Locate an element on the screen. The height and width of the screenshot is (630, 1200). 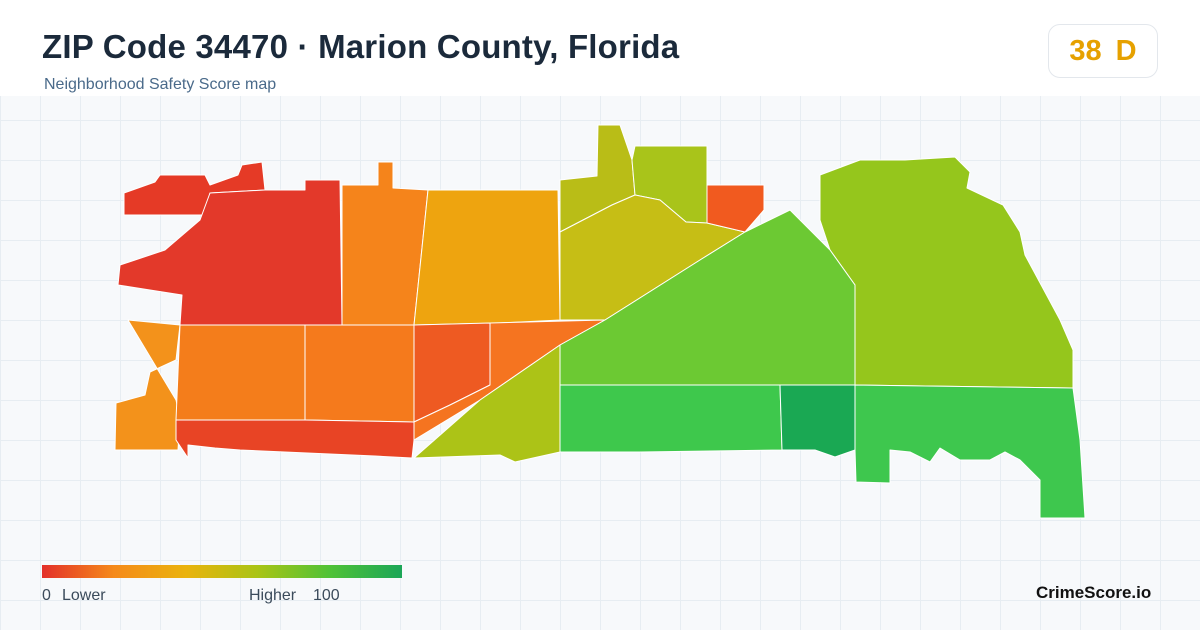
score-badge: 38 D is located at coordinates (1103, 51).